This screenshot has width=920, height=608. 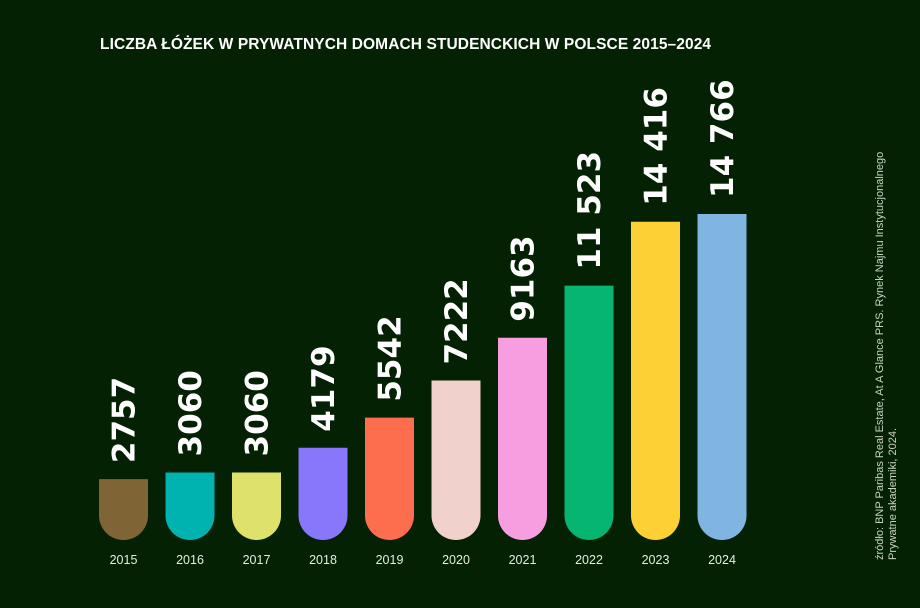 I want to click on x-tick-label: 2022, so click(x=589, y=560).